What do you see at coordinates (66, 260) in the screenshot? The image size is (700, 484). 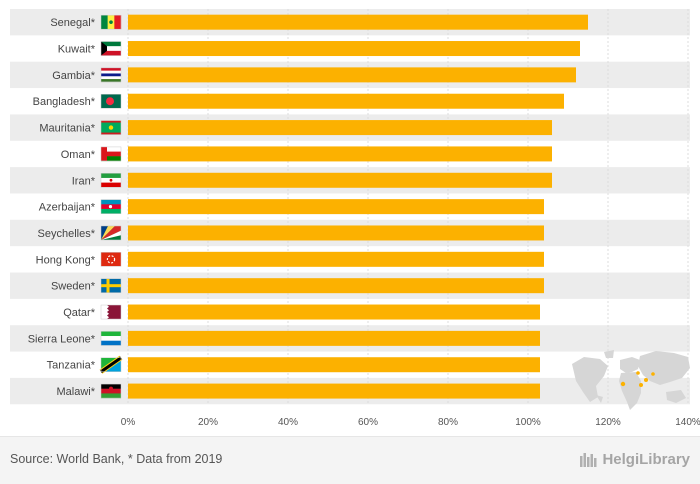 I see `category-label: Hong Kong*` at bounding box center [66, 260].